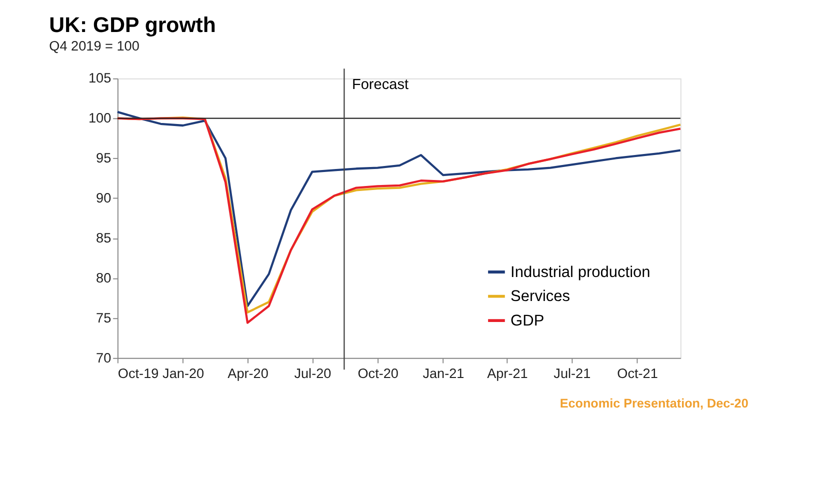  What do you see at coordinates (380, 85) in the screenshot?
I see `ref-line-label: Forecast` at bounding box center [380, 85].